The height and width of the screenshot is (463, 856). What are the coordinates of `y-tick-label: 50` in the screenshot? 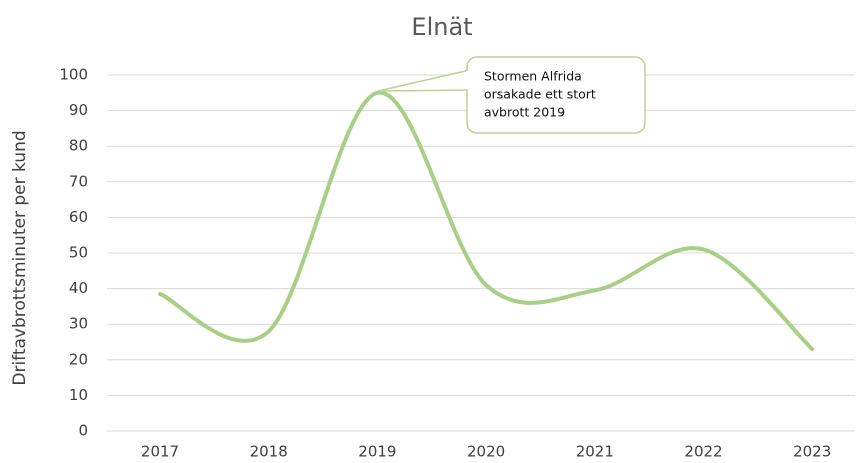 It's located at (78, 253).